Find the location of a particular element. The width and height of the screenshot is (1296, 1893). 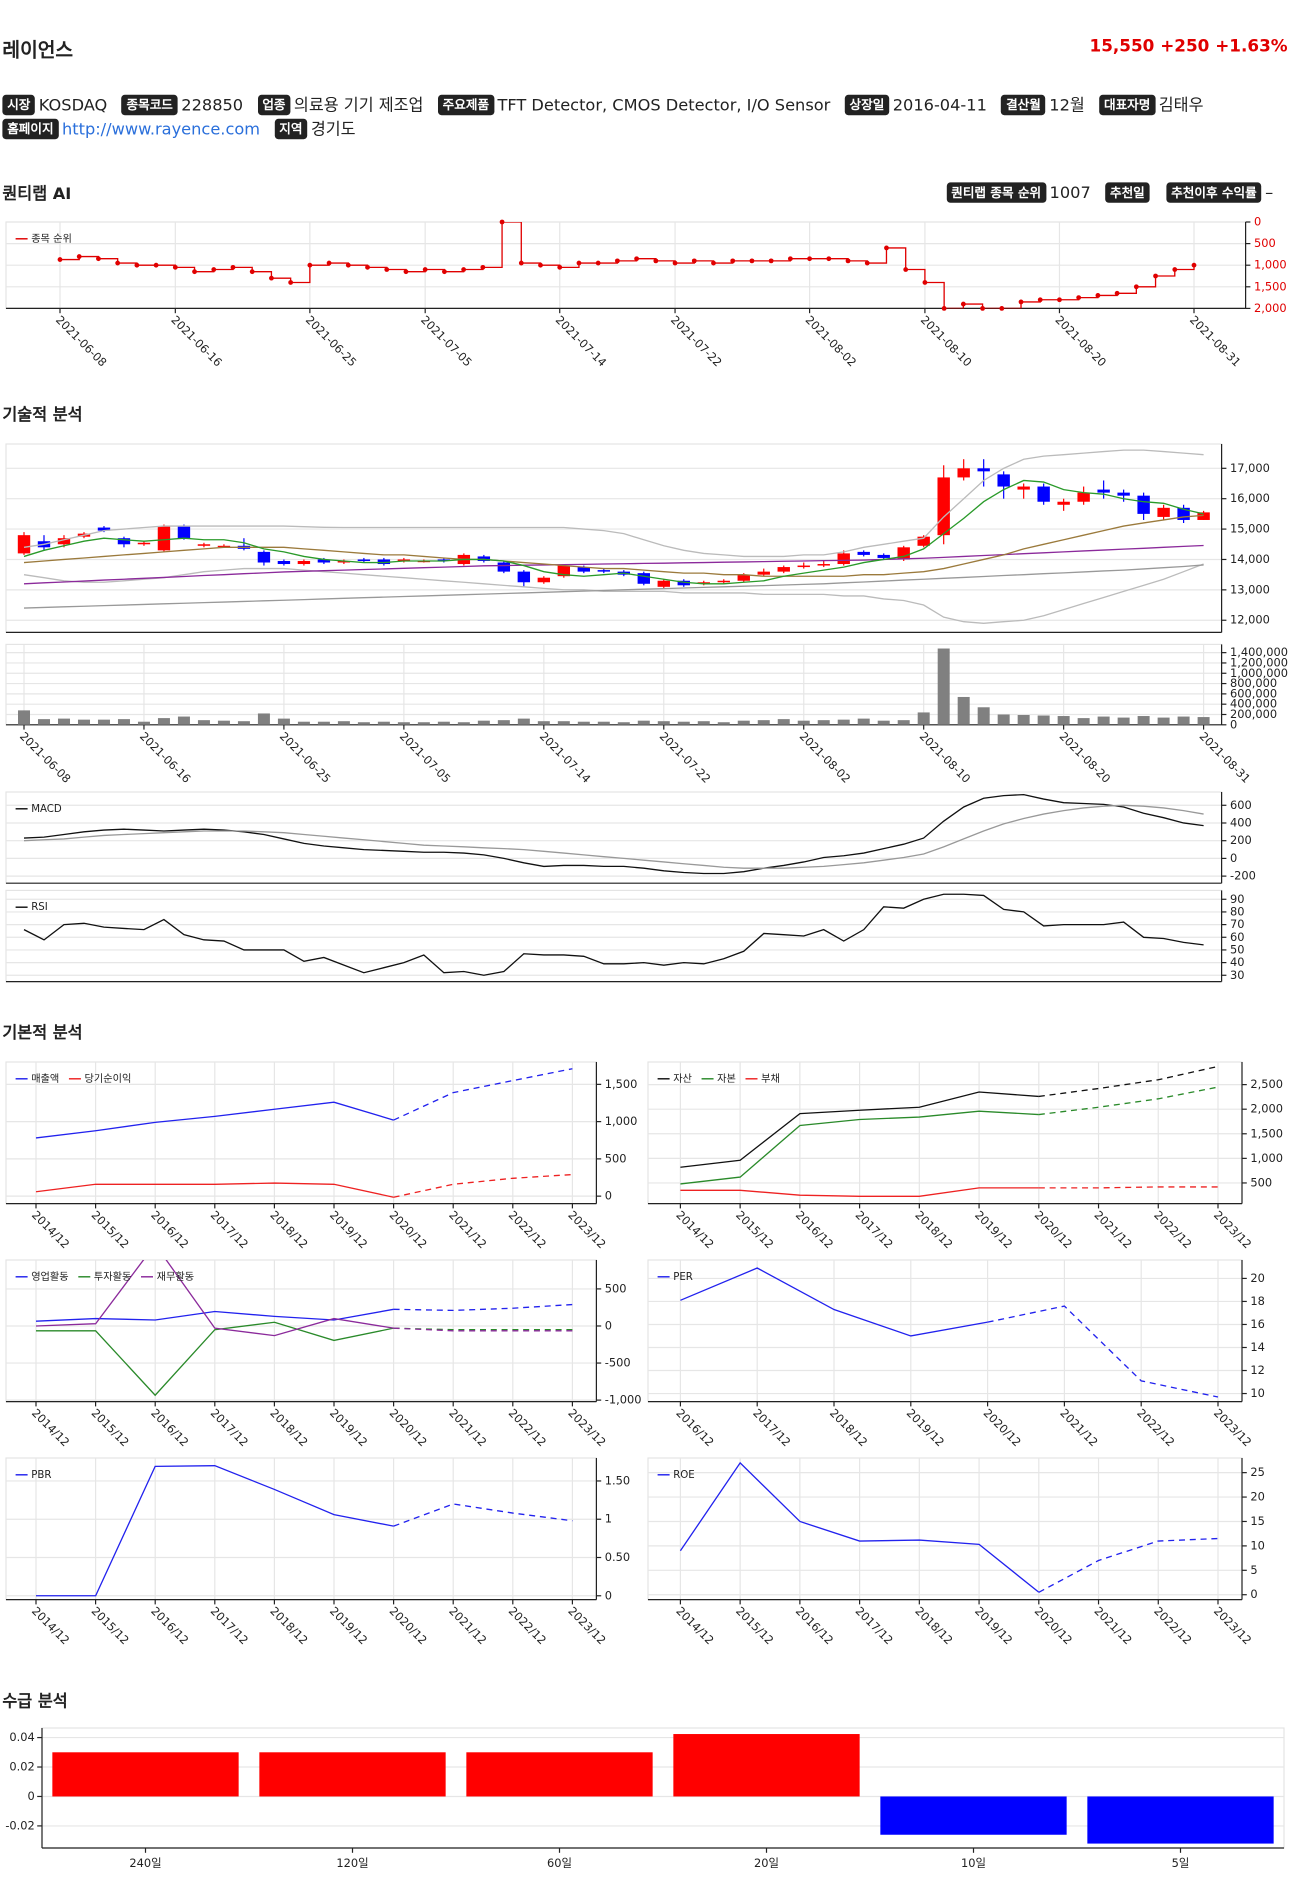

x-tick-label: 2014/12 is located at coordinates (694, 1229).